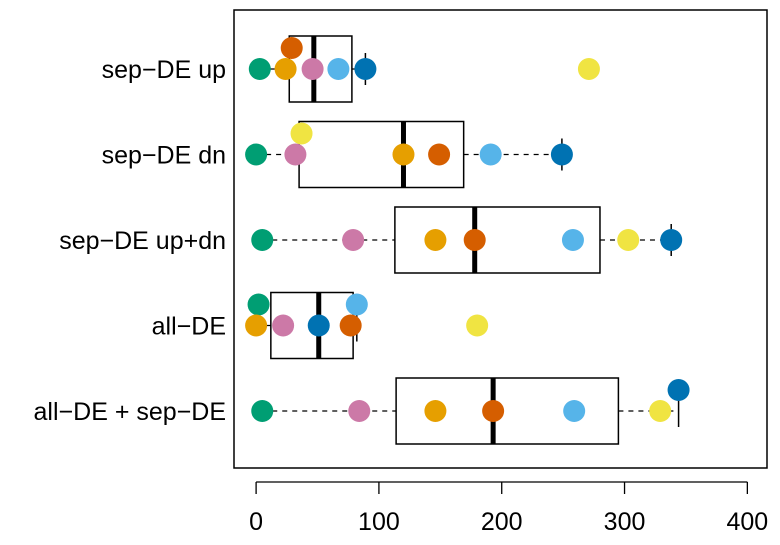 Image resolution: width=780 pixels, height=545 pixels. I want to click on x-tick-label: 300, so click(625, 522).